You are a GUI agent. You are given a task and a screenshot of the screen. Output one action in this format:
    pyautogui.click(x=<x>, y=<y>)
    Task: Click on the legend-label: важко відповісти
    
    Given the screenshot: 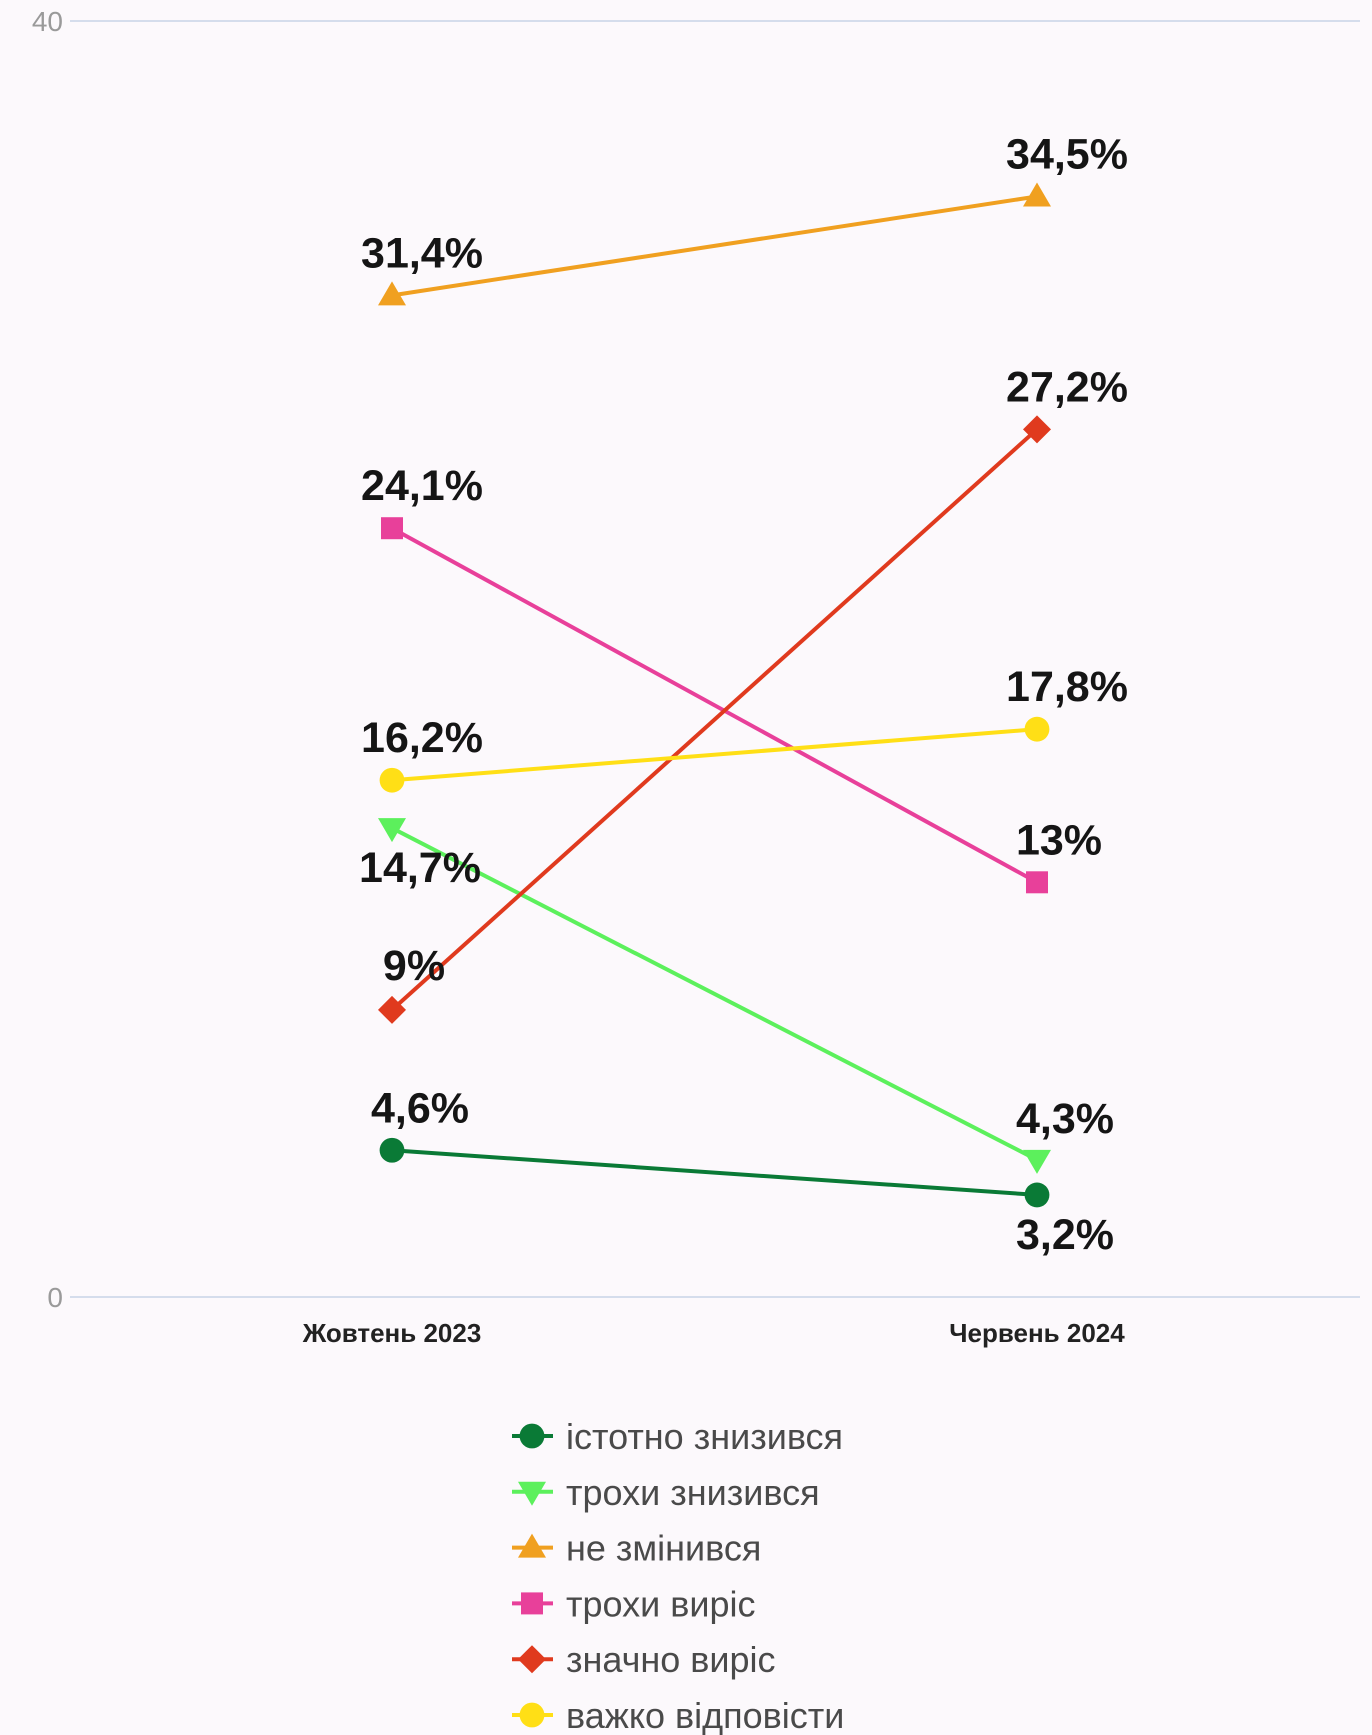 What is the action you would take?
    pyautogui.click(x=705, y=1715)
    